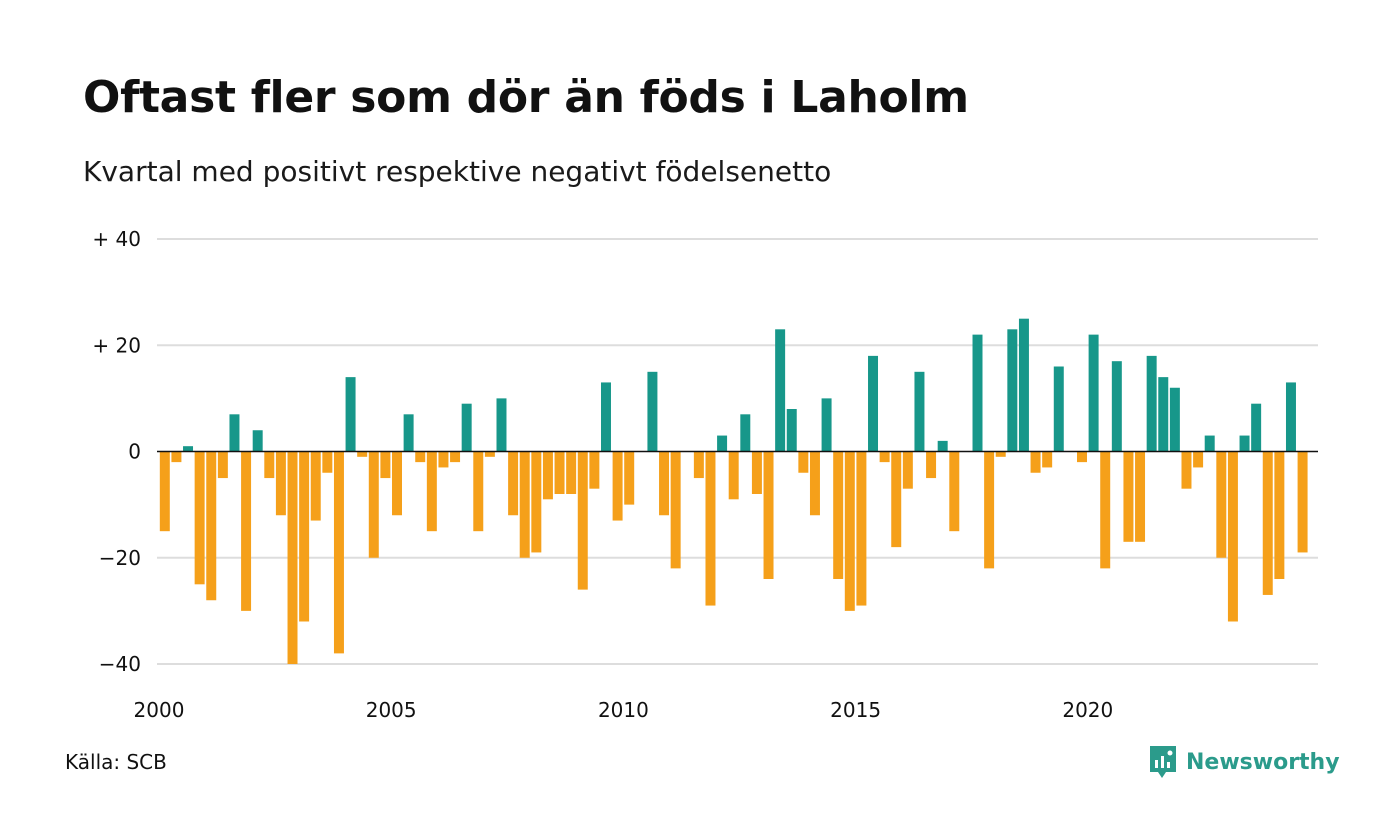  I want to click on x-tick-label: 2005, so click(391, 710).